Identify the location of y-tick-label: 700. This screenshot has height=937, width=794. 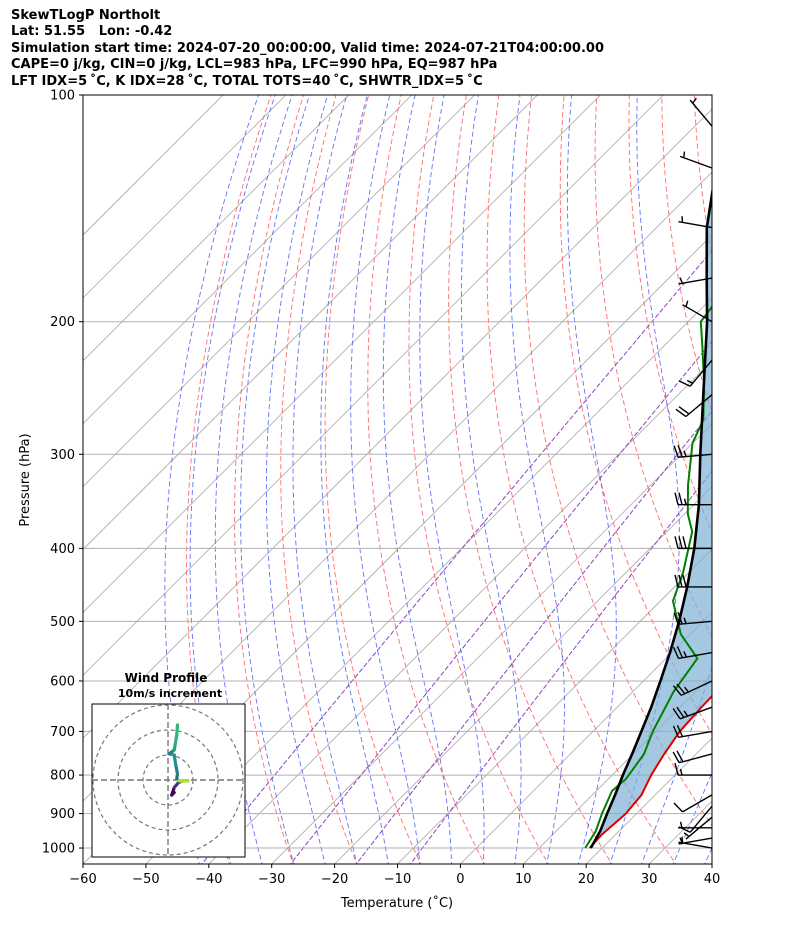
(62, 732).